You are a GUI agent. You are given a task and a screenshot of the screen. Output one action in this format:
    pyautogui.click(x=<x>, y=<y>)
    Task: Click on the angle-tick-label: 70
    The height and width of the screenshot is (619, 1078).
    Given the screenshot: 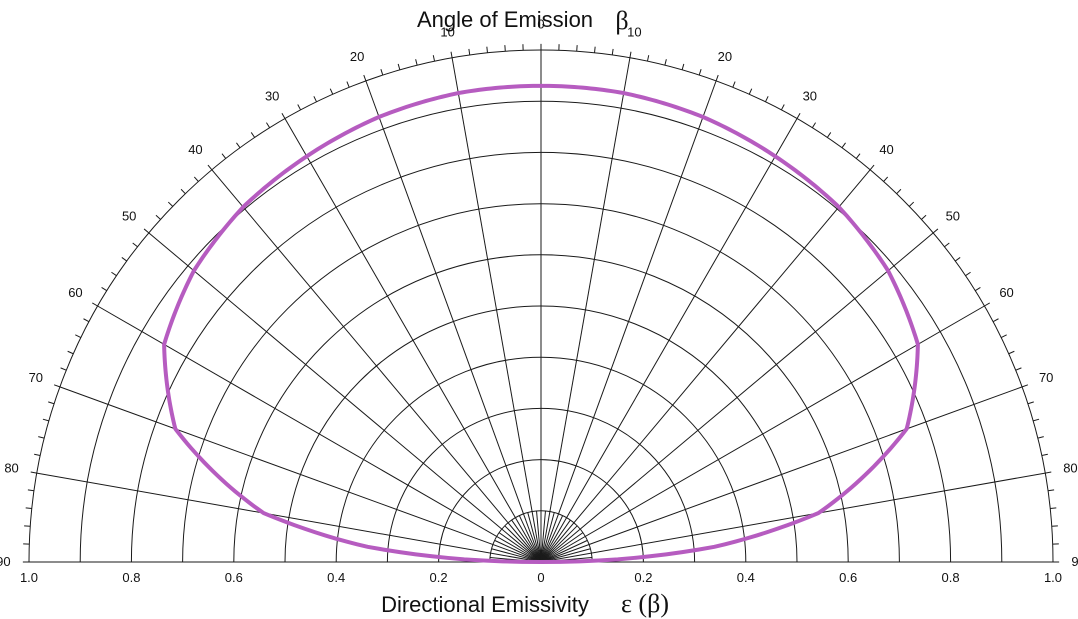 What is the action you would take?
    pyautogui.click(x=36, y=377)
    